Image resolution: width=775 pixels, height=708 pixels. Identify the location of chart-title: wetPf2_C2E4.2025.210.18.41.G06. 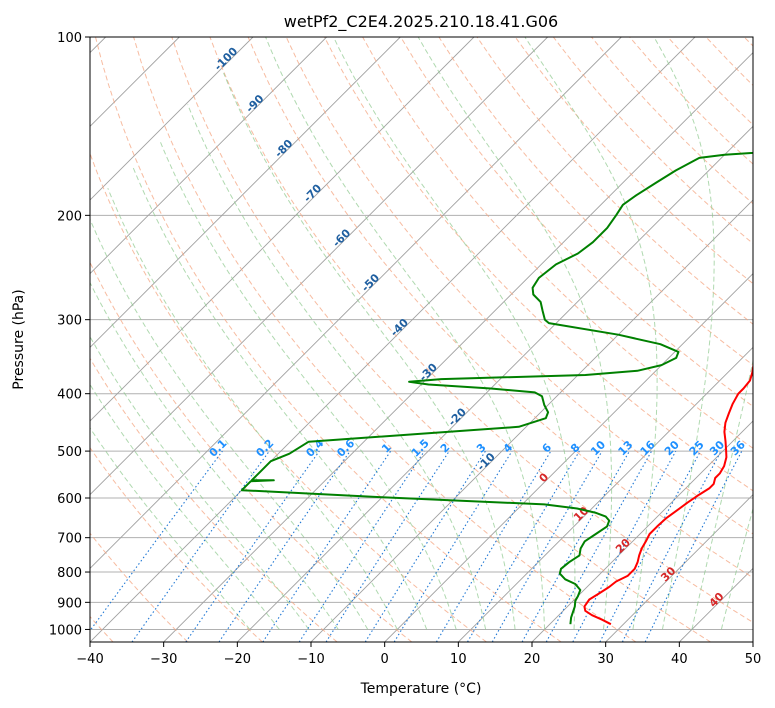
(421, 22).